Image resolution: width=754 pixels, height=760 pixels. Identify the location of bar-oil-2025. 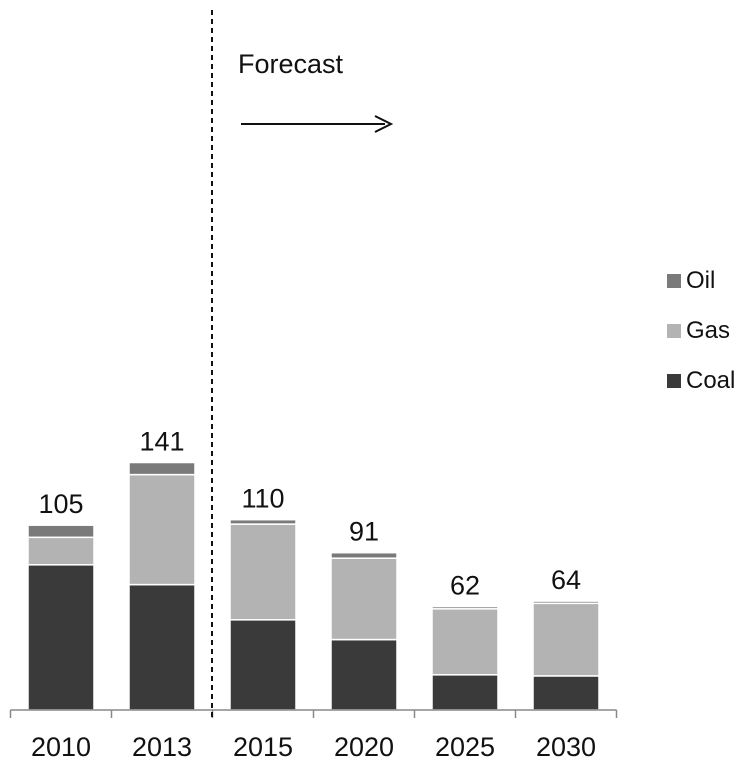
(465, 607).